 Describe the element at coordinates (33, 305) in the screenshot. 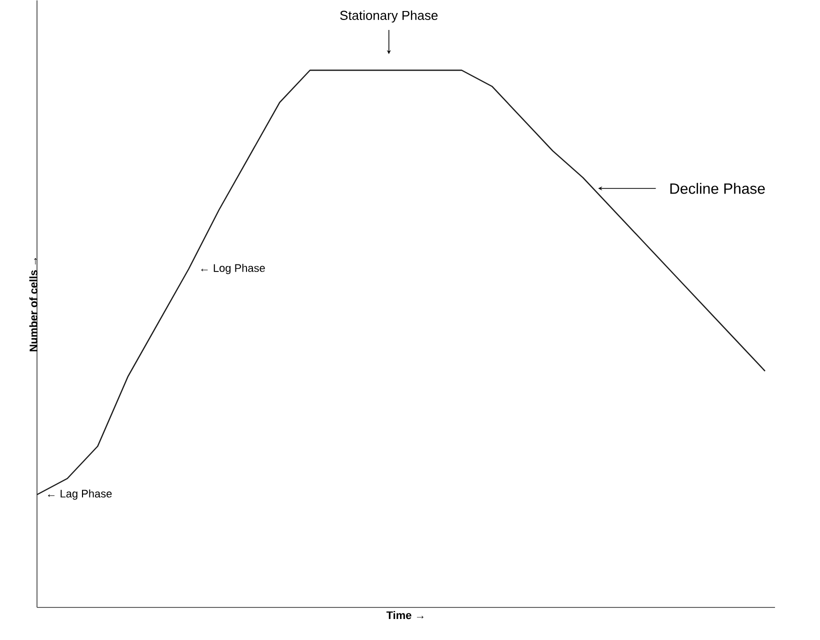

I see `y-axis-title: Number of cells →` at that location.